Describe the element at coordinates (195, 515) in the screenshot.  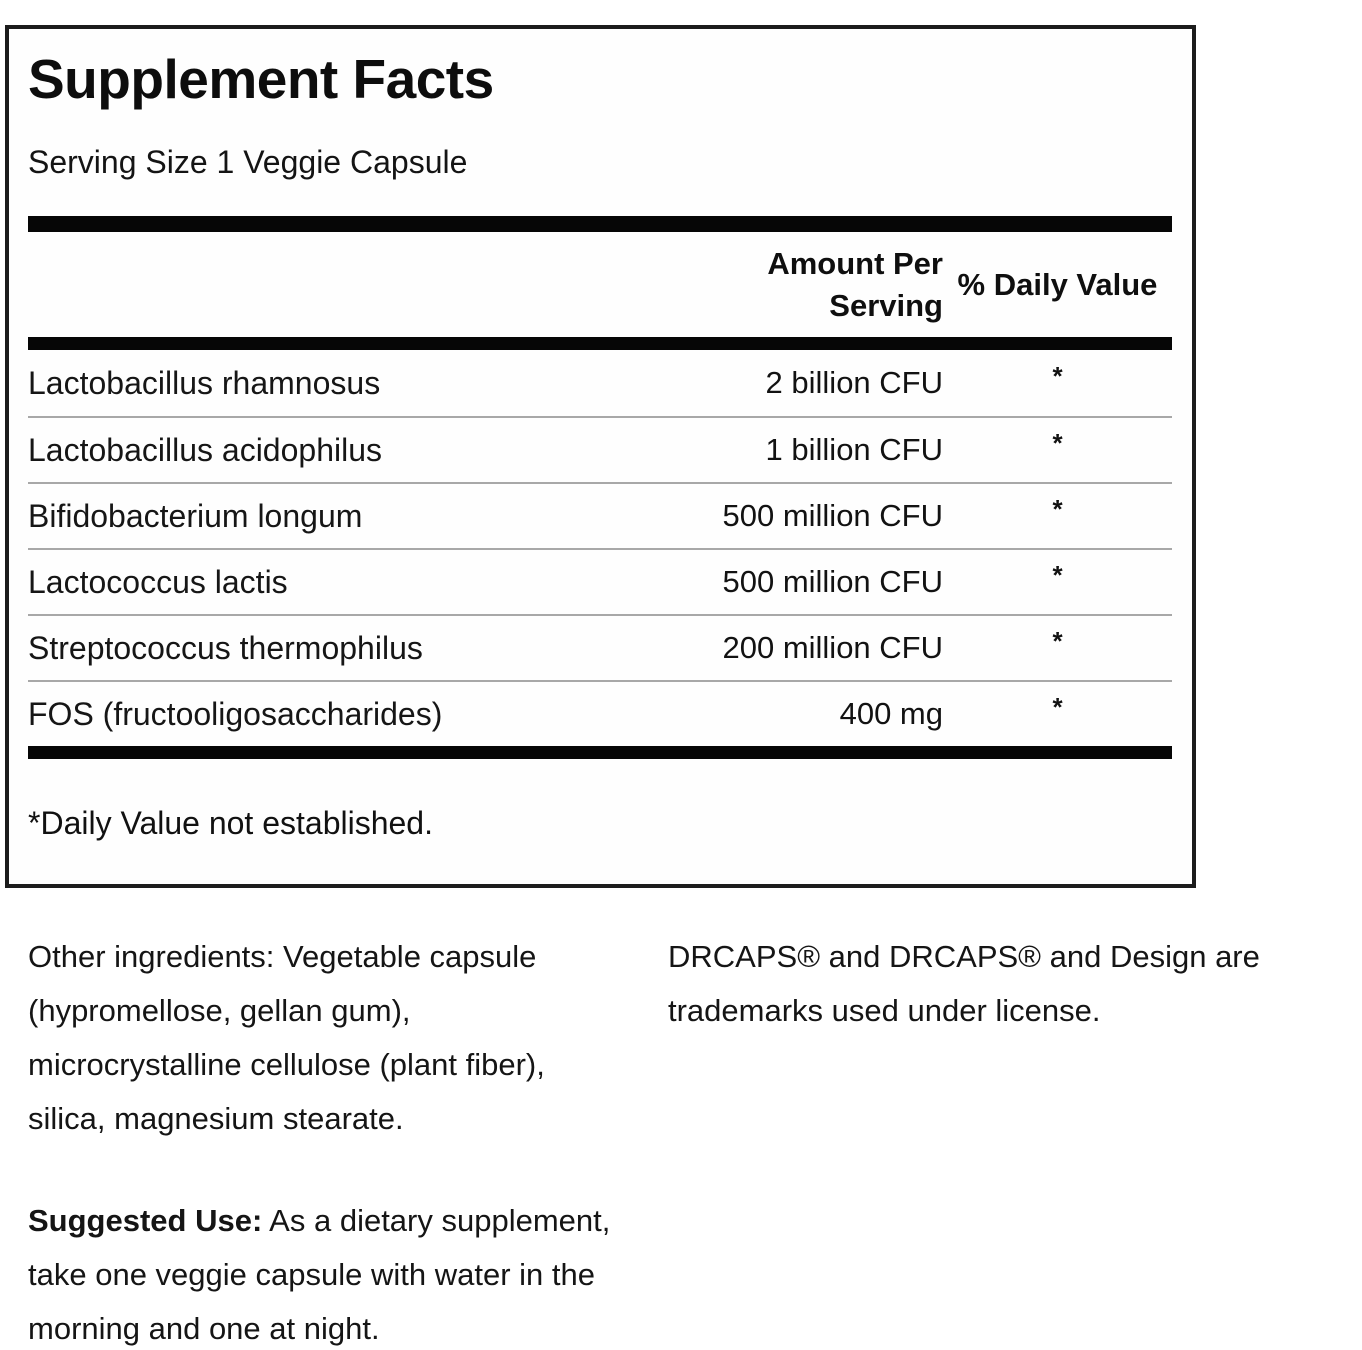
I see `nutrient-name: Bifidobacterium longum` at that location.